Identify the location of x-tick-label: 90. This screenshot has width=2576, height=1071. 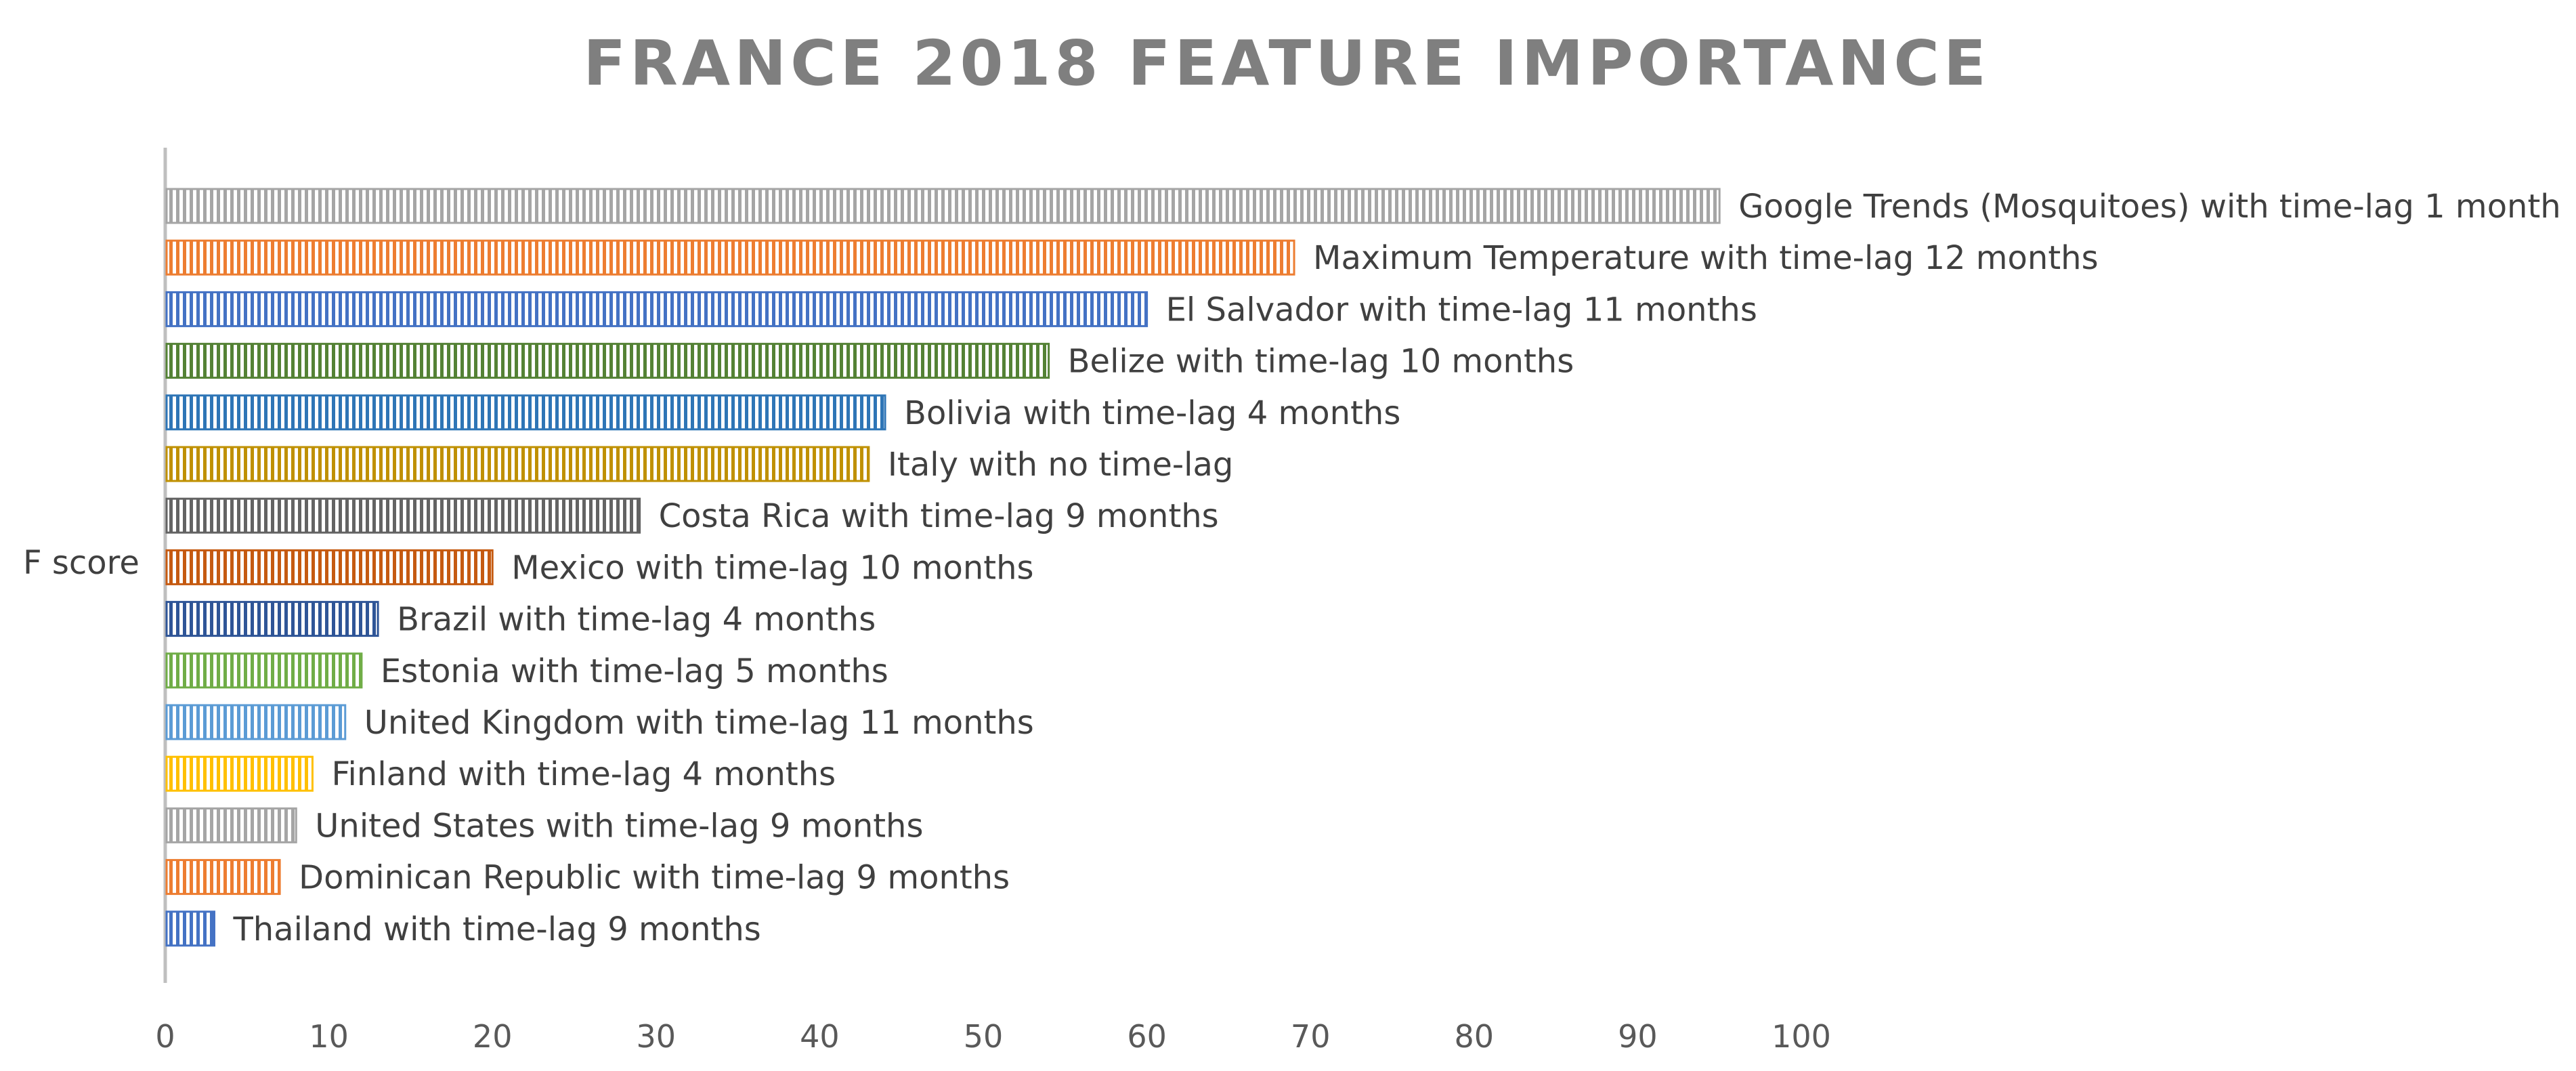
(1638, 1036).